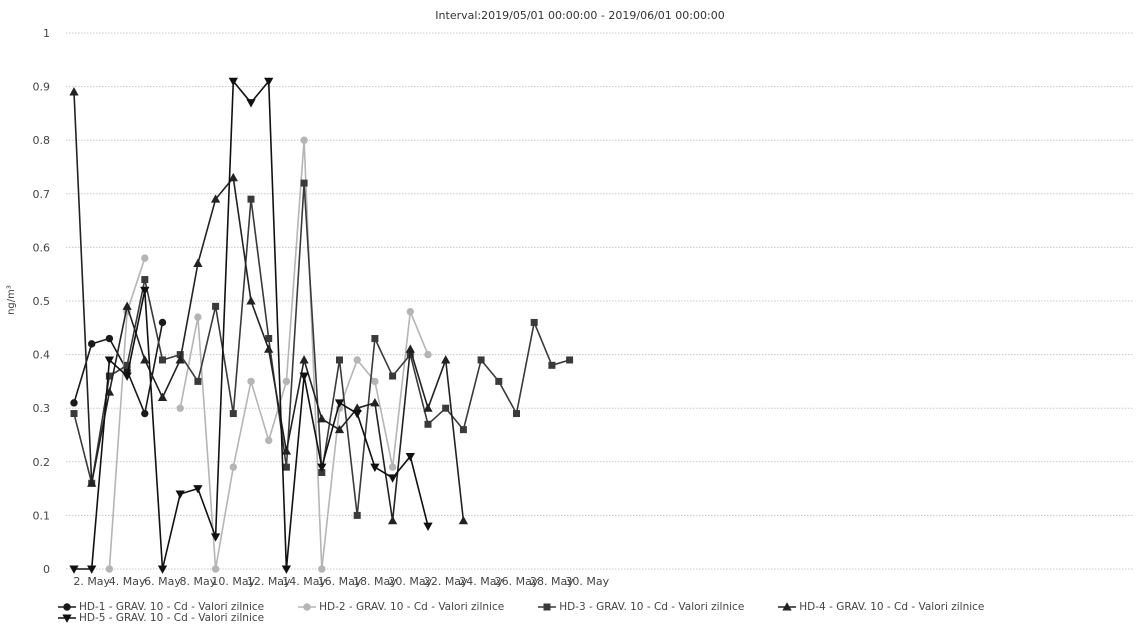 The image size is (1146, 627). Describe the element at coordinates (46, 569) in the screenshot. I see `y-tick-label: 0` at that location.